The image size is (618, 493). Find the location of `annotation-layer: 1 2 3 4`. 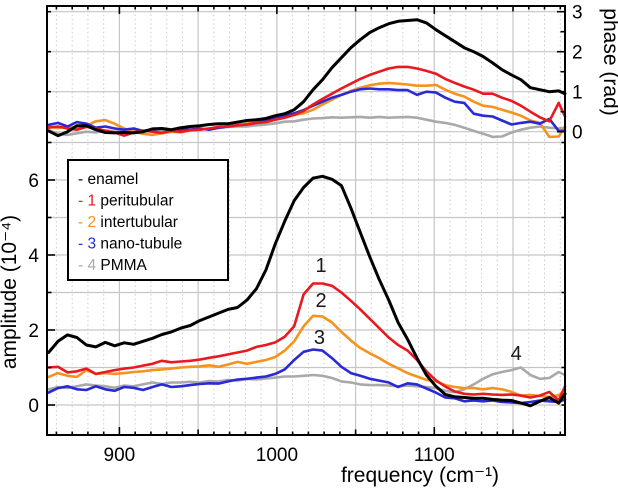

annotation-layer: 1 2 3 4 is located at coordinates (418, 310).